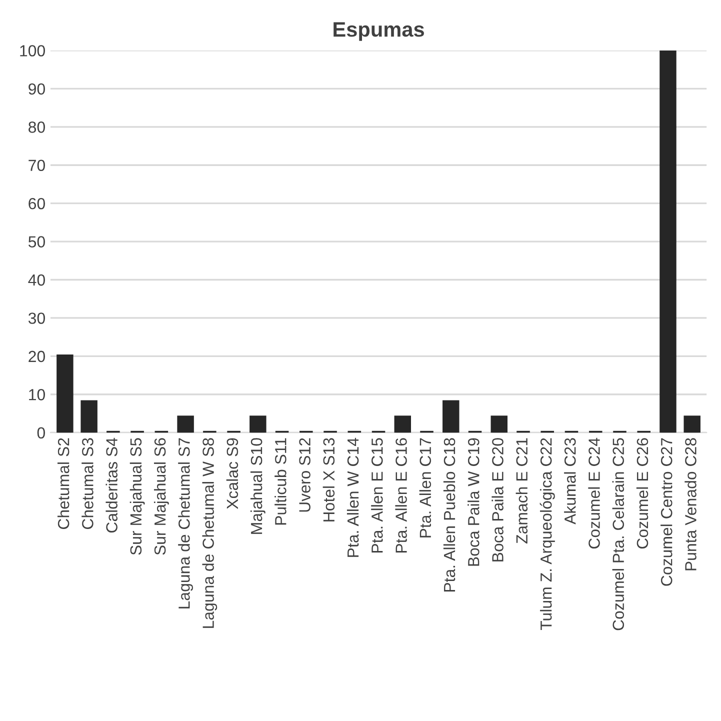 Image resolution: width=721 pixels, height=721 pixels. Describe the element at coordinates (64, 483) in the screenshot. I see `x-tick-label: Chetumal S2` at that location.